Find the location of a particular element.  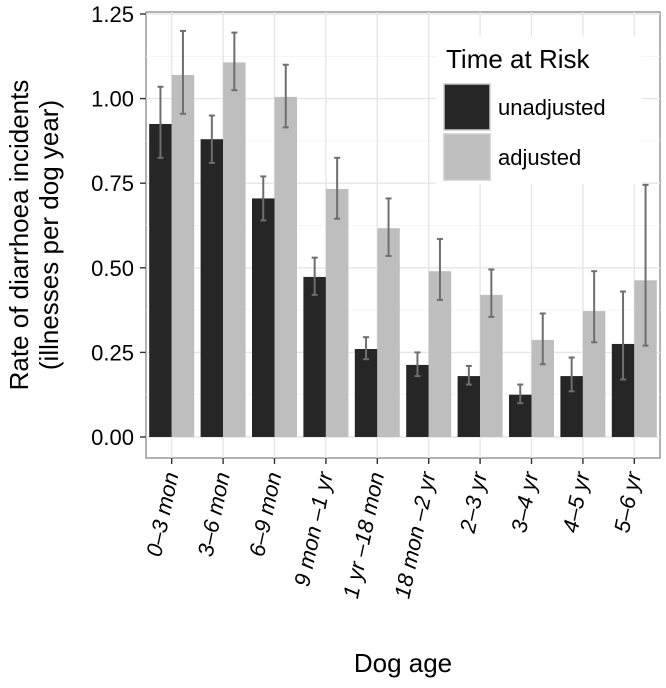

x-tick-label: 9 mon –1 yr is located at coordinates (313, 528).